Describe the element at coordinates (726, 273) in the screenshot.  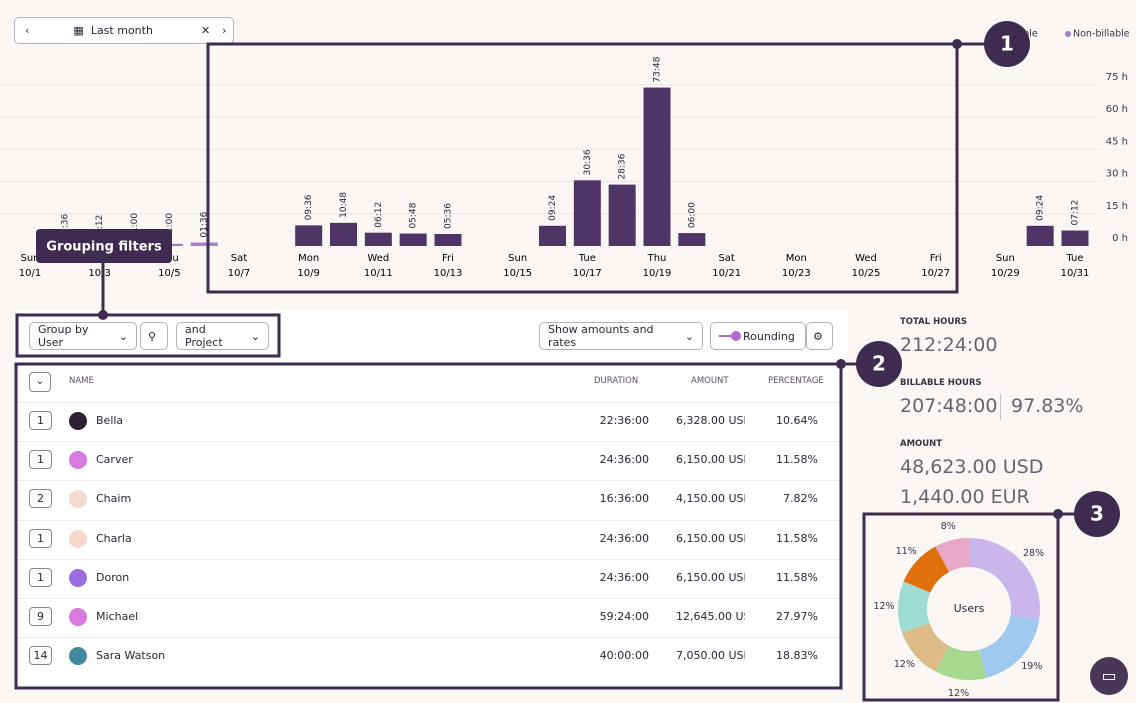
I see `x-tick-date: 10/21` at that location.